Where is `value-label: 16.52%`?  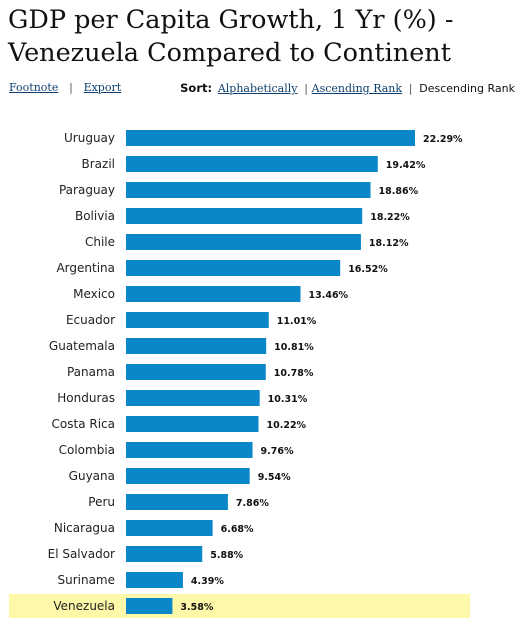 value-label: 16.52% is located at coordinates (368, 269).